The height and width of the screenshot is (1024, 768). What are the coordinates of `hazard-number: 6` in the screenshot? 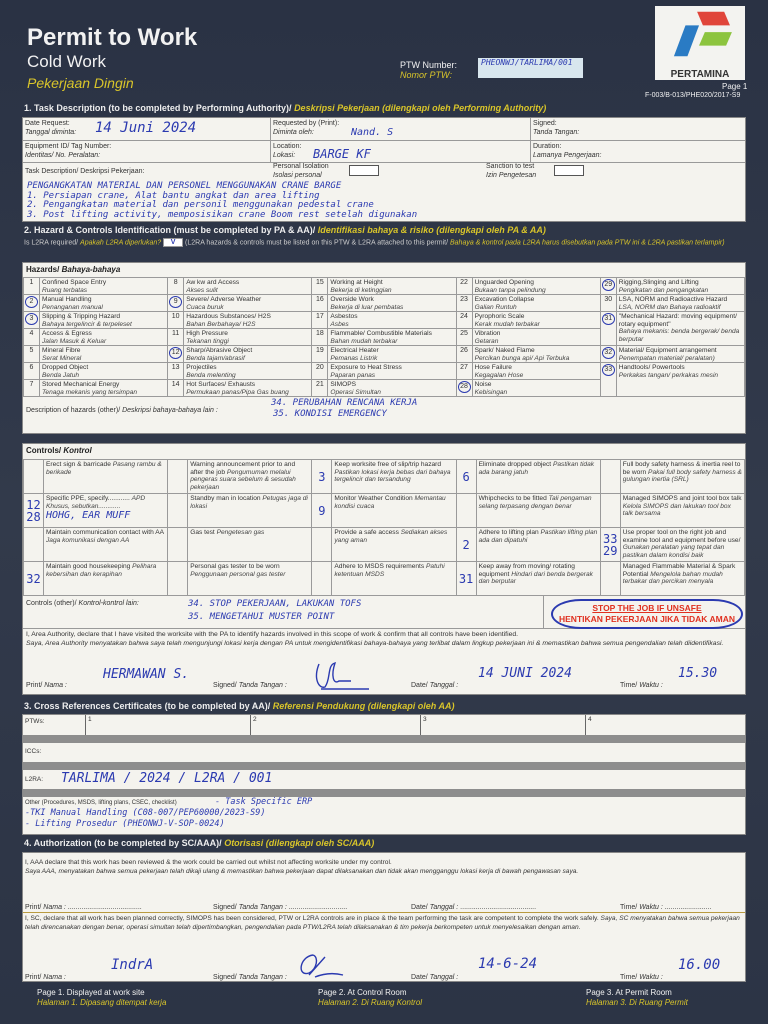 It's located at (31, 371).